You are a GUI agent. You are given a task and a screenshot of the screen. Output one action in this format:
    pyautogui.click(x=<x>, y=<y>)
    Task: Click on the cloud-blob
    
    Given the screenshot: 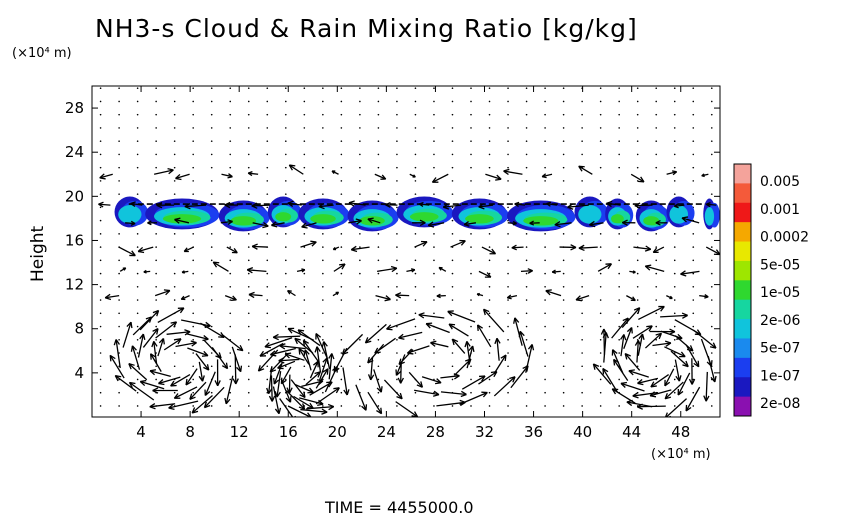 What is the action you would take?
    pyautogui.click(x=709, y=216)
    